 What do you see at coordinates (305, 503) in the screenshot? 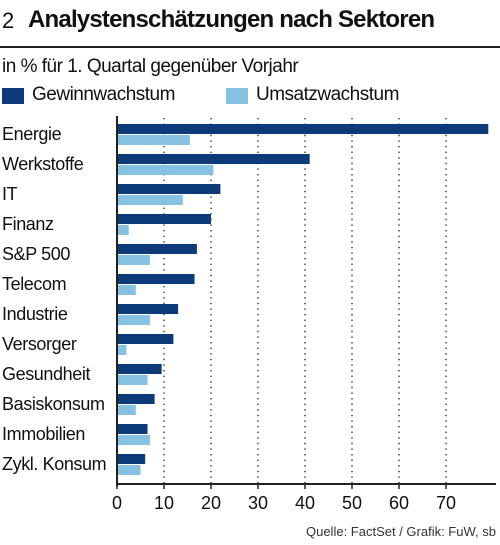
I see `x-tick-label-40: 40` at bounding box center [305, 503].